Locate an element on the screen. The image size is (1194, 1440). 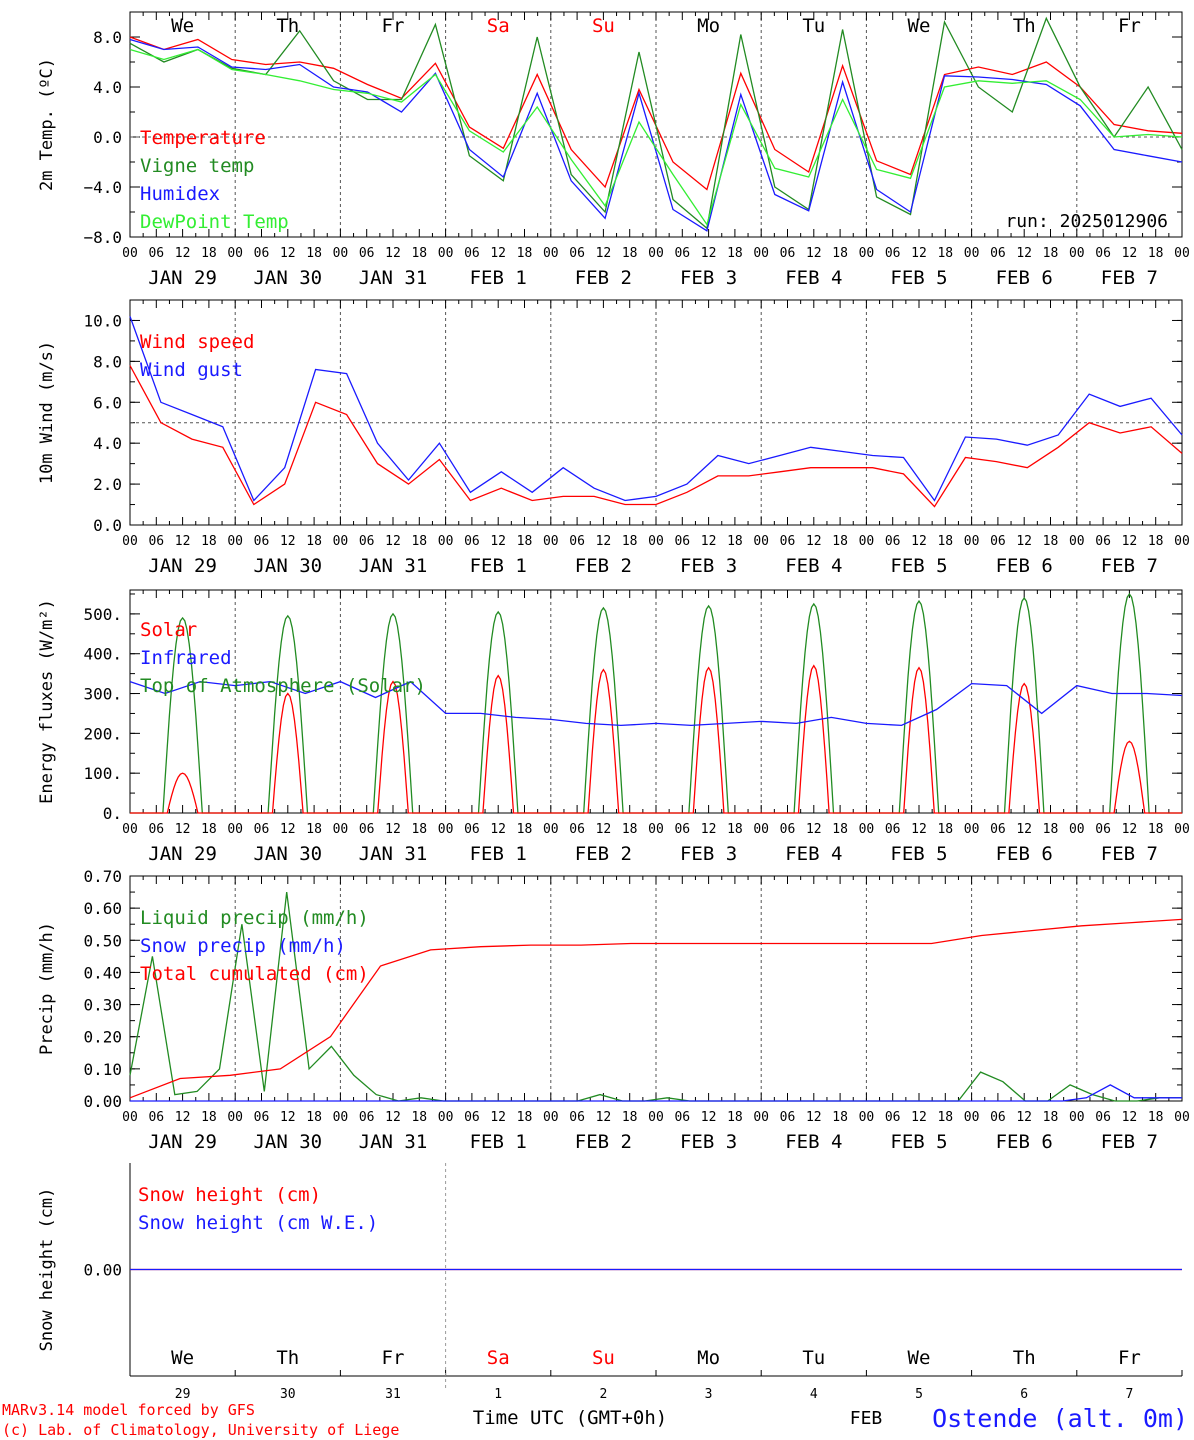
date-label: JAN 31 is located at coordinates (393, 566).